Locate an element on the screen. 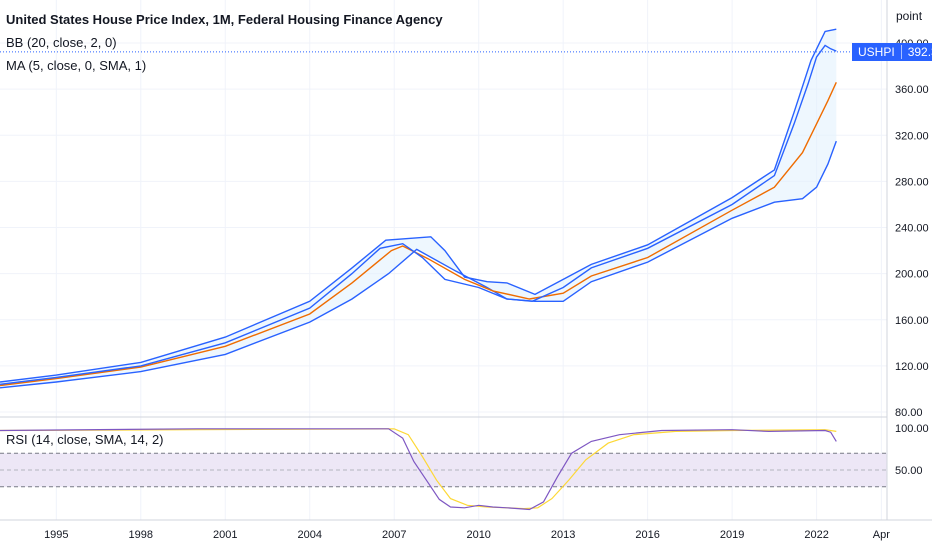 This screenshot has height=550, width=932. price-axis-unit: point is located at coordinates (909, 16).